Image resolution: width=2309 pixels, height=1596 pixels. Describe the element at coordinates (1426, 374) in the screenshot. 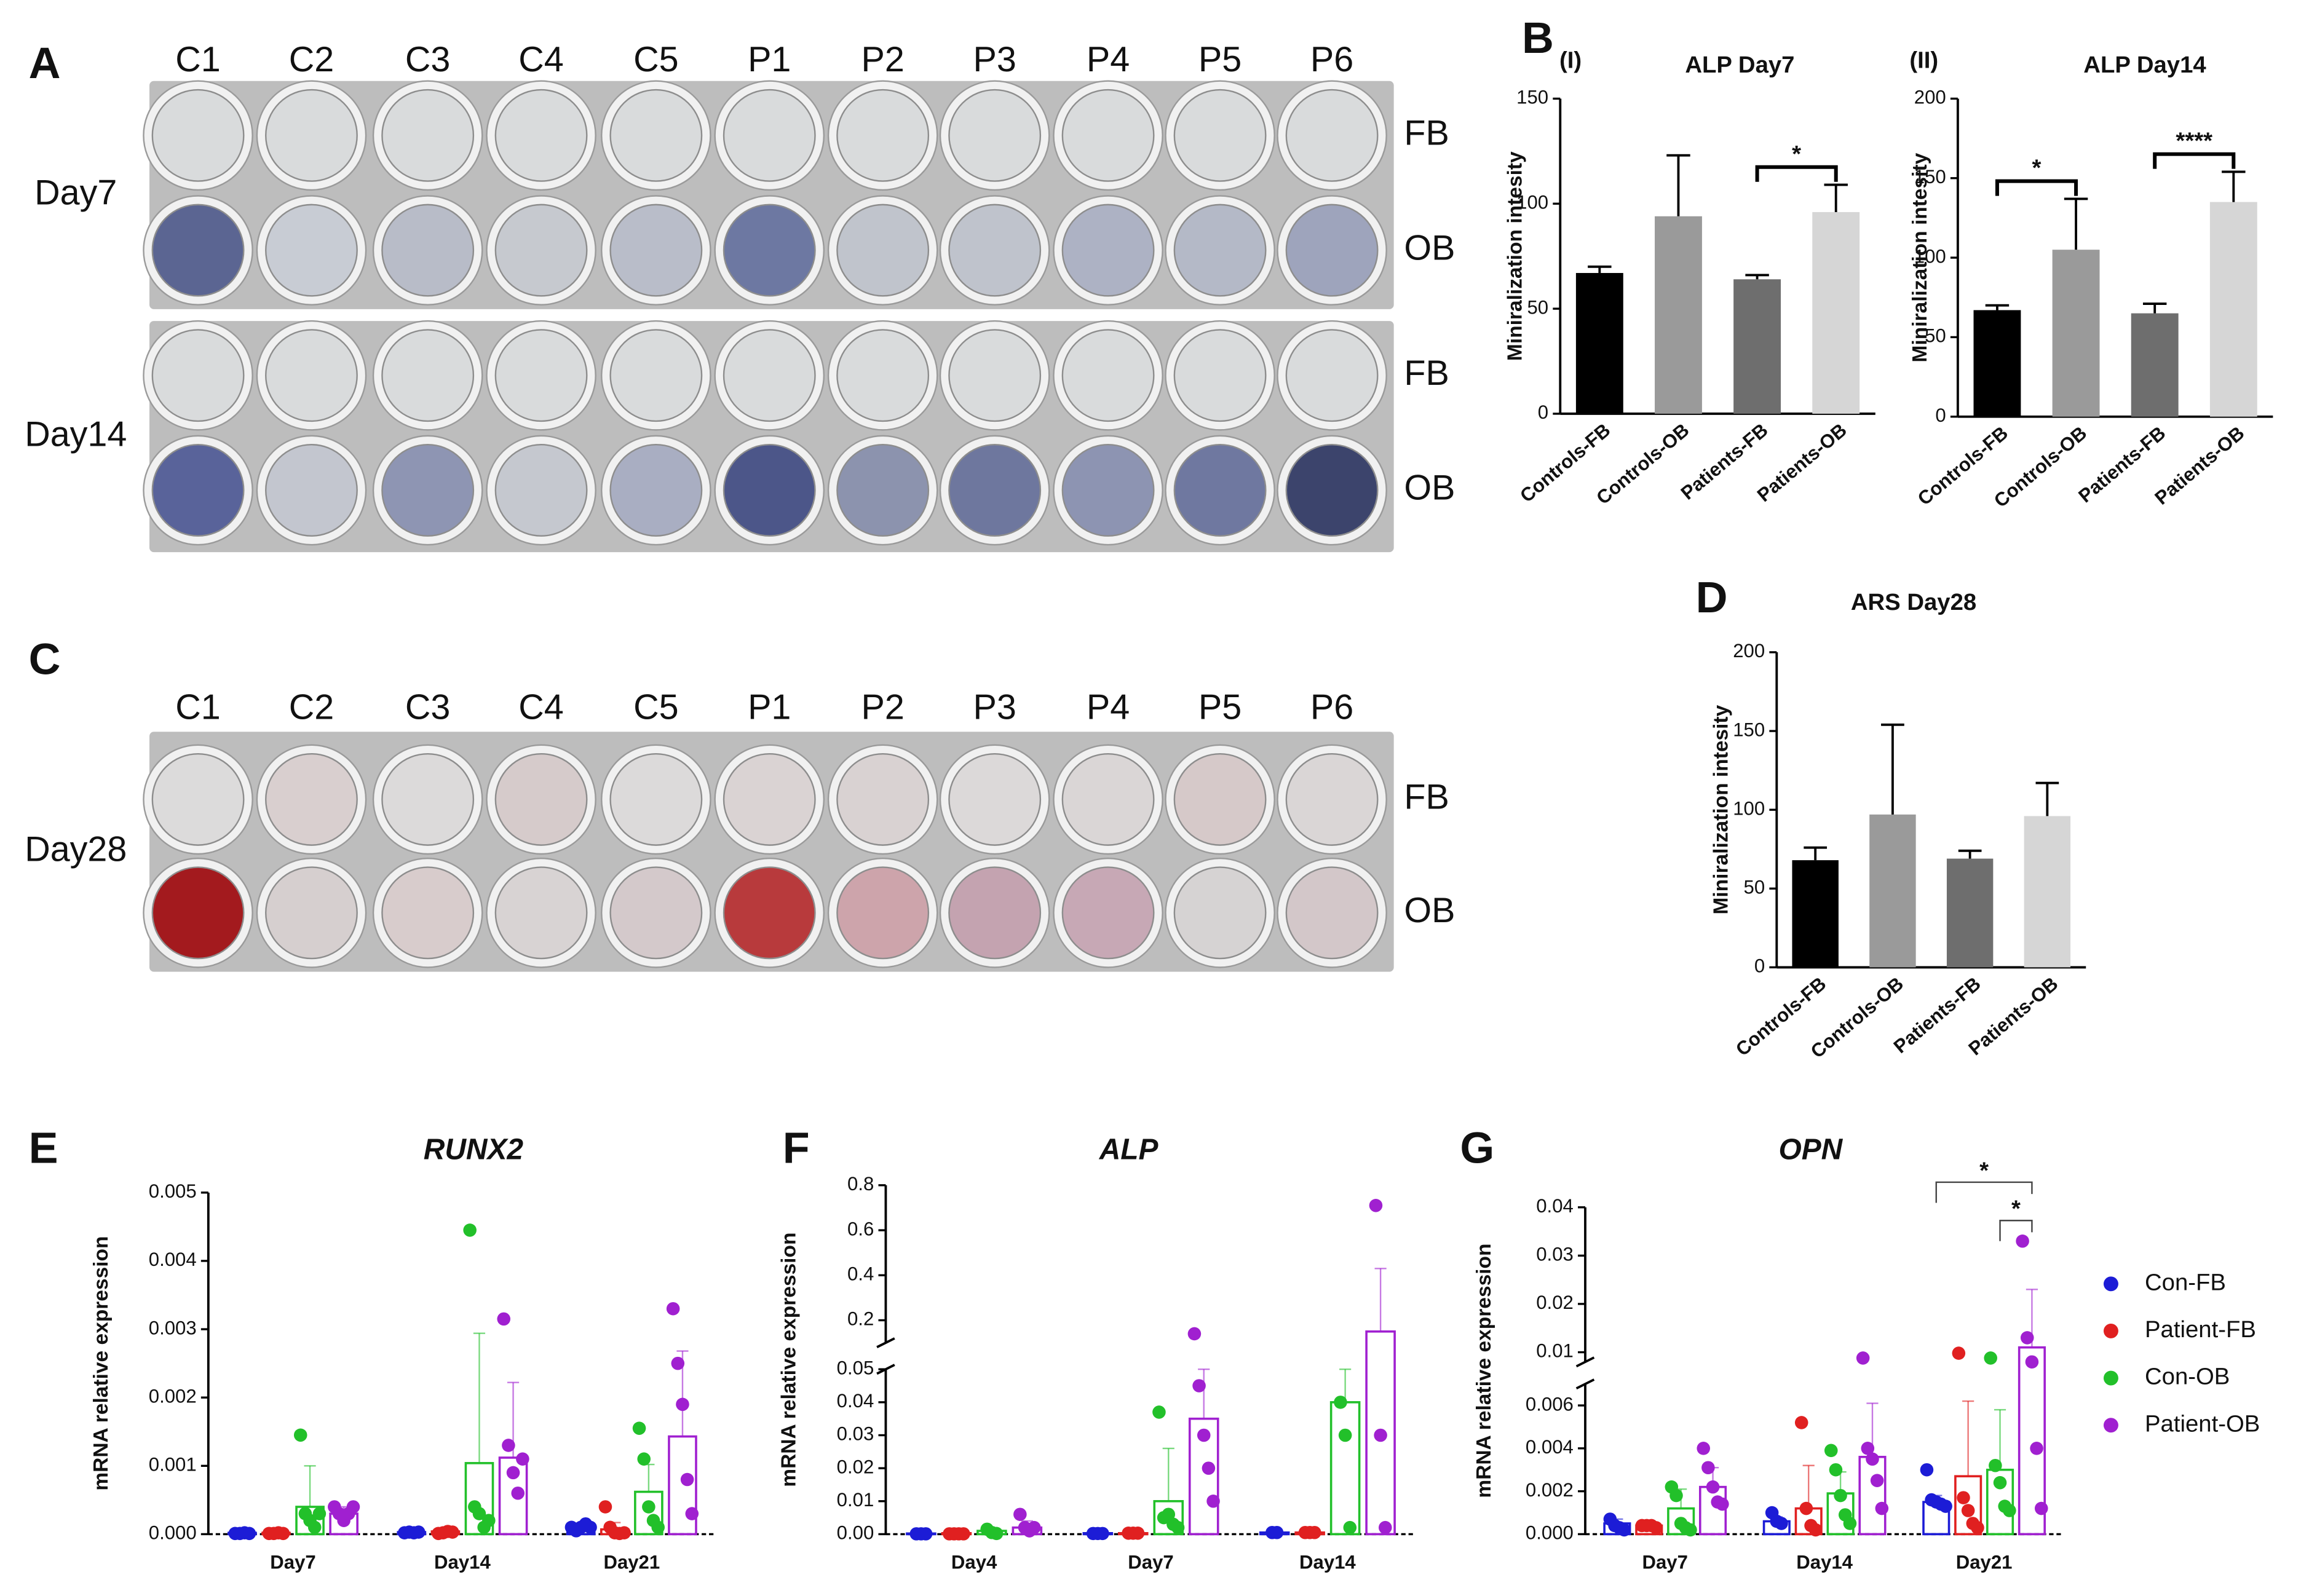

I see `row-label: FB` at that location.